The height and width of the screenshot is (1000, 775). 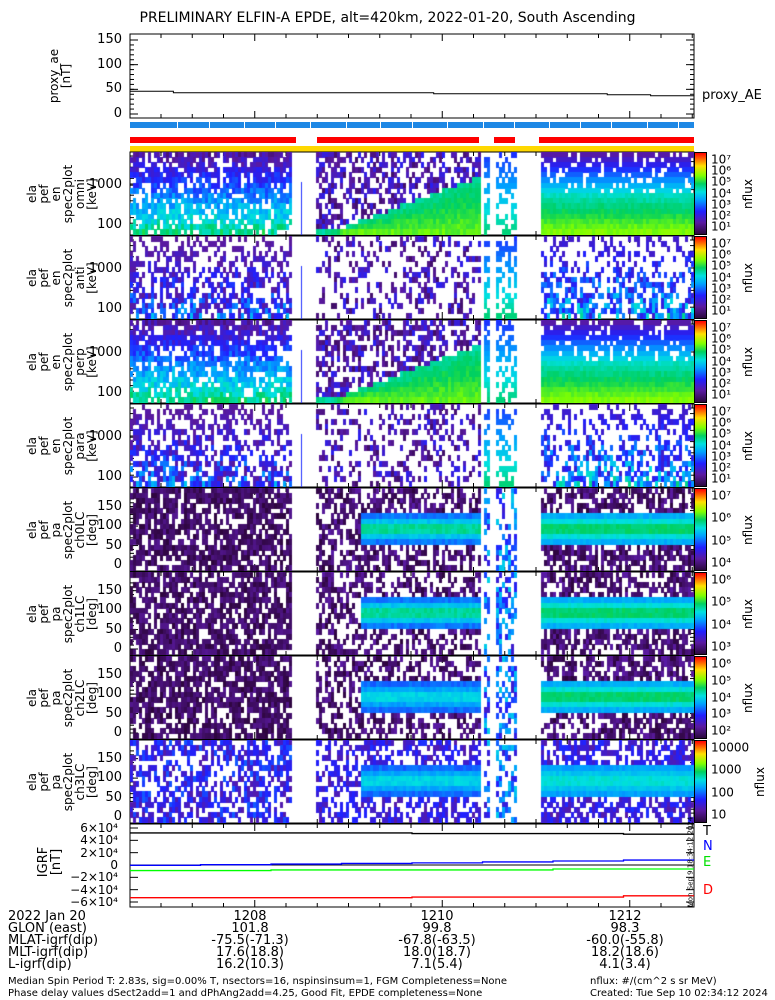 What do you see at coordinates (412, 781) in the screenshot?
I see `ch3lc-pitch-angle-spectrogram` at bounding box center [412, 781].